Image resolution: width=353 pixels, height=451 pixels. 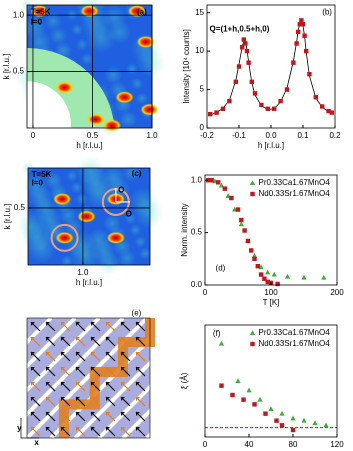 I want to click on heatmap, so click(x=90, y=215).